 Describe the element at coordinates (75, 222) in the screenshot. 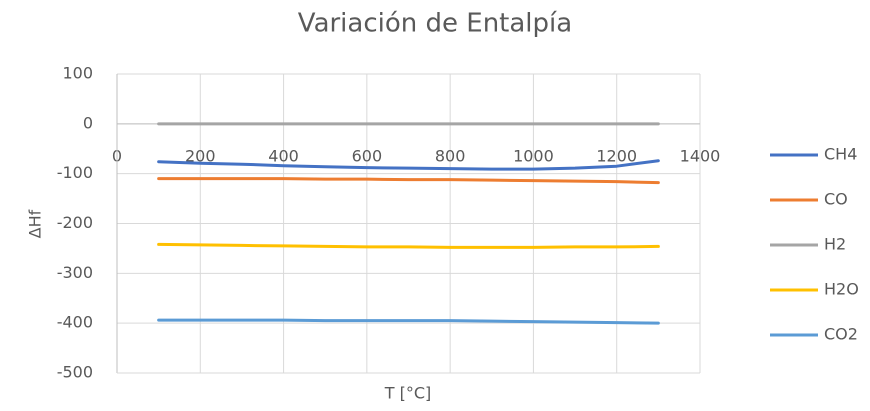

I see `y-tick-label: -200` at that location.